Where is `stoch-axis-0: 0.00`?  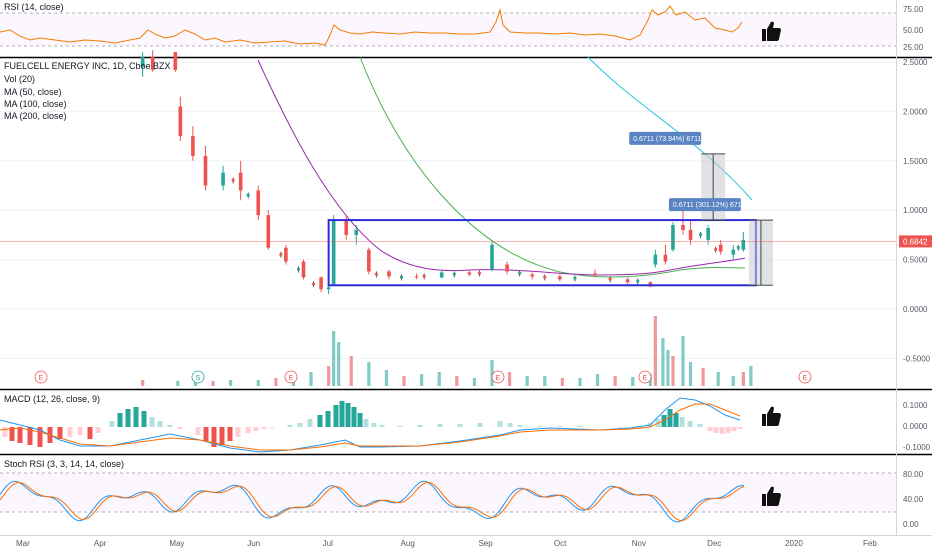
stoch-axis-0: 0.00 is located at coordinates (911, 524).